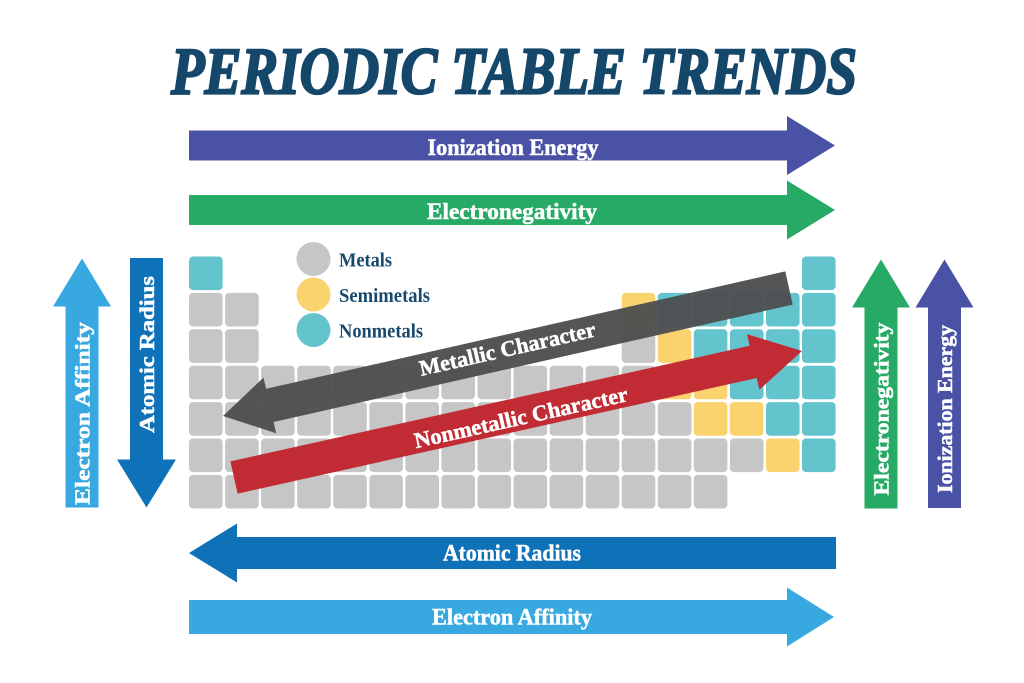 Image resolution: width=1024 pixels, height=683 pixels. I want to click on svg-text: PERIODIC TABLE TRENDS, so click(513, 72).